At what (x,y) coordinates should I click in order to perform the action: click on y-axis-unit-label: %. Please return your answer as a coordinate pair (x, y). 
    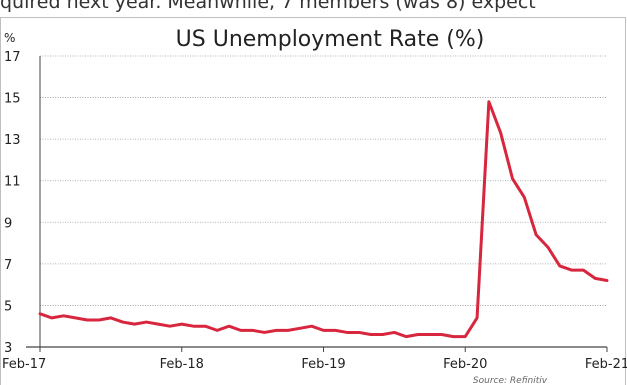
    Looking at the image, I should click on (9, 38).